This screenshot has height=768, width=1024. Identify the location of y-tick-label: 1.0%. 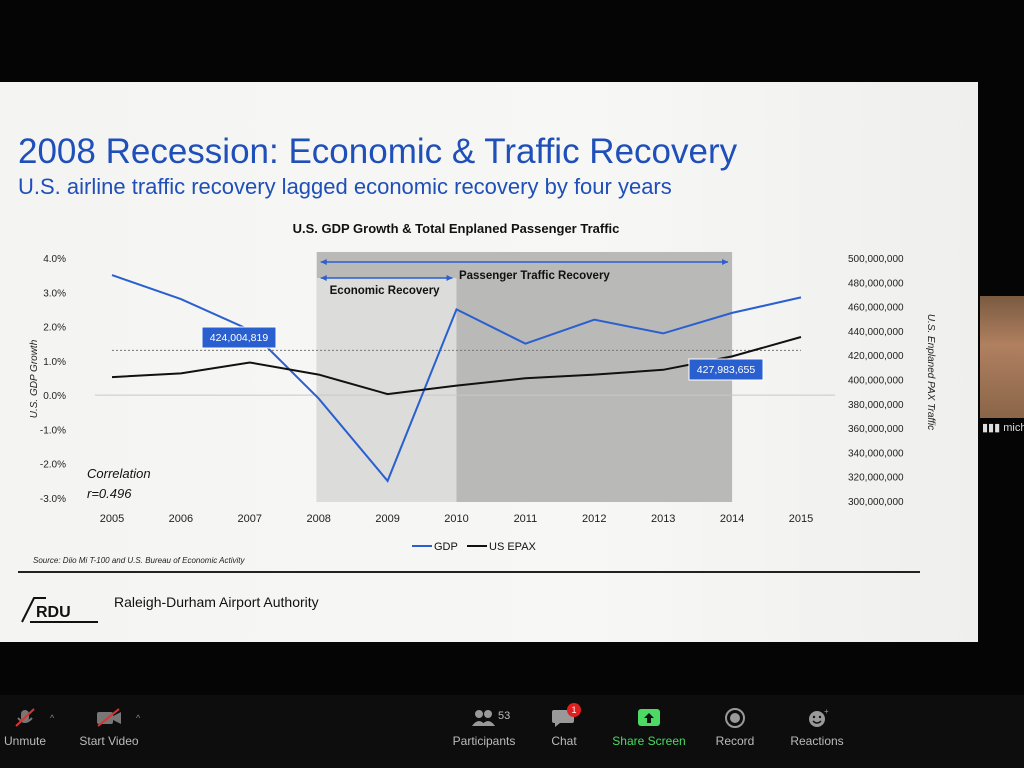
(54, 362).